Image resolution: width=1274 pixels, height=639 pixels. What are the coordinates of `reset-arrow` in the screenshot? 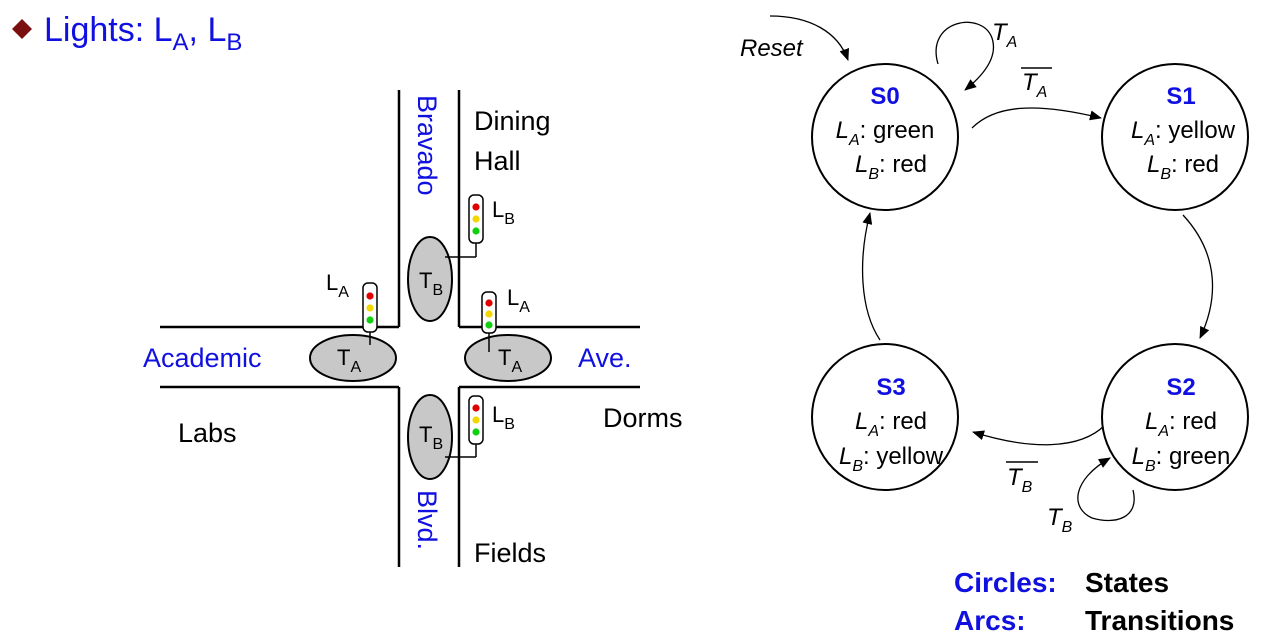 It's located at (809, 38).